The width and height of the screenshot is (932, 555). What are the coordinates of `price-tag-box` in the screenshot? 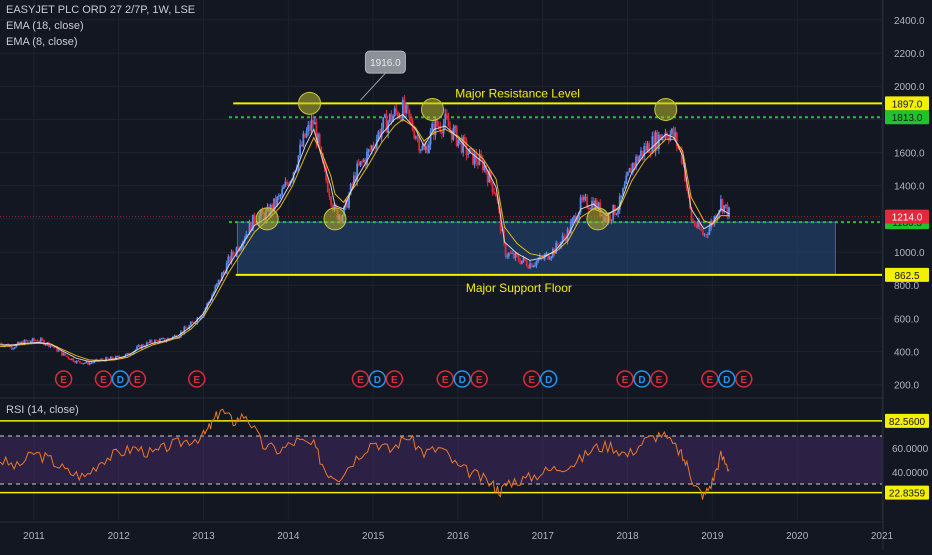 It's located at (907, 216).